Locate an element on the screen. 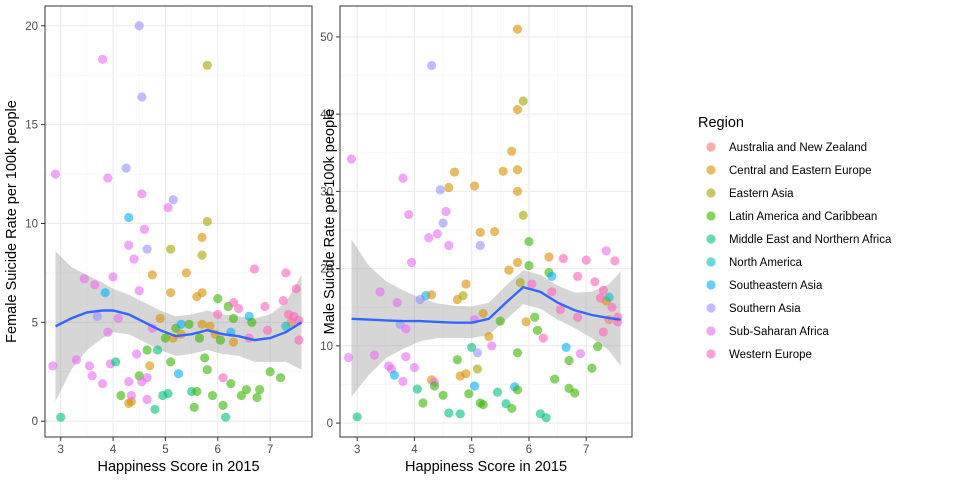 Image resolution: width=960 pixels, height=480 pixels. x-tick-label: 6 is located at coordinates (218, 450).